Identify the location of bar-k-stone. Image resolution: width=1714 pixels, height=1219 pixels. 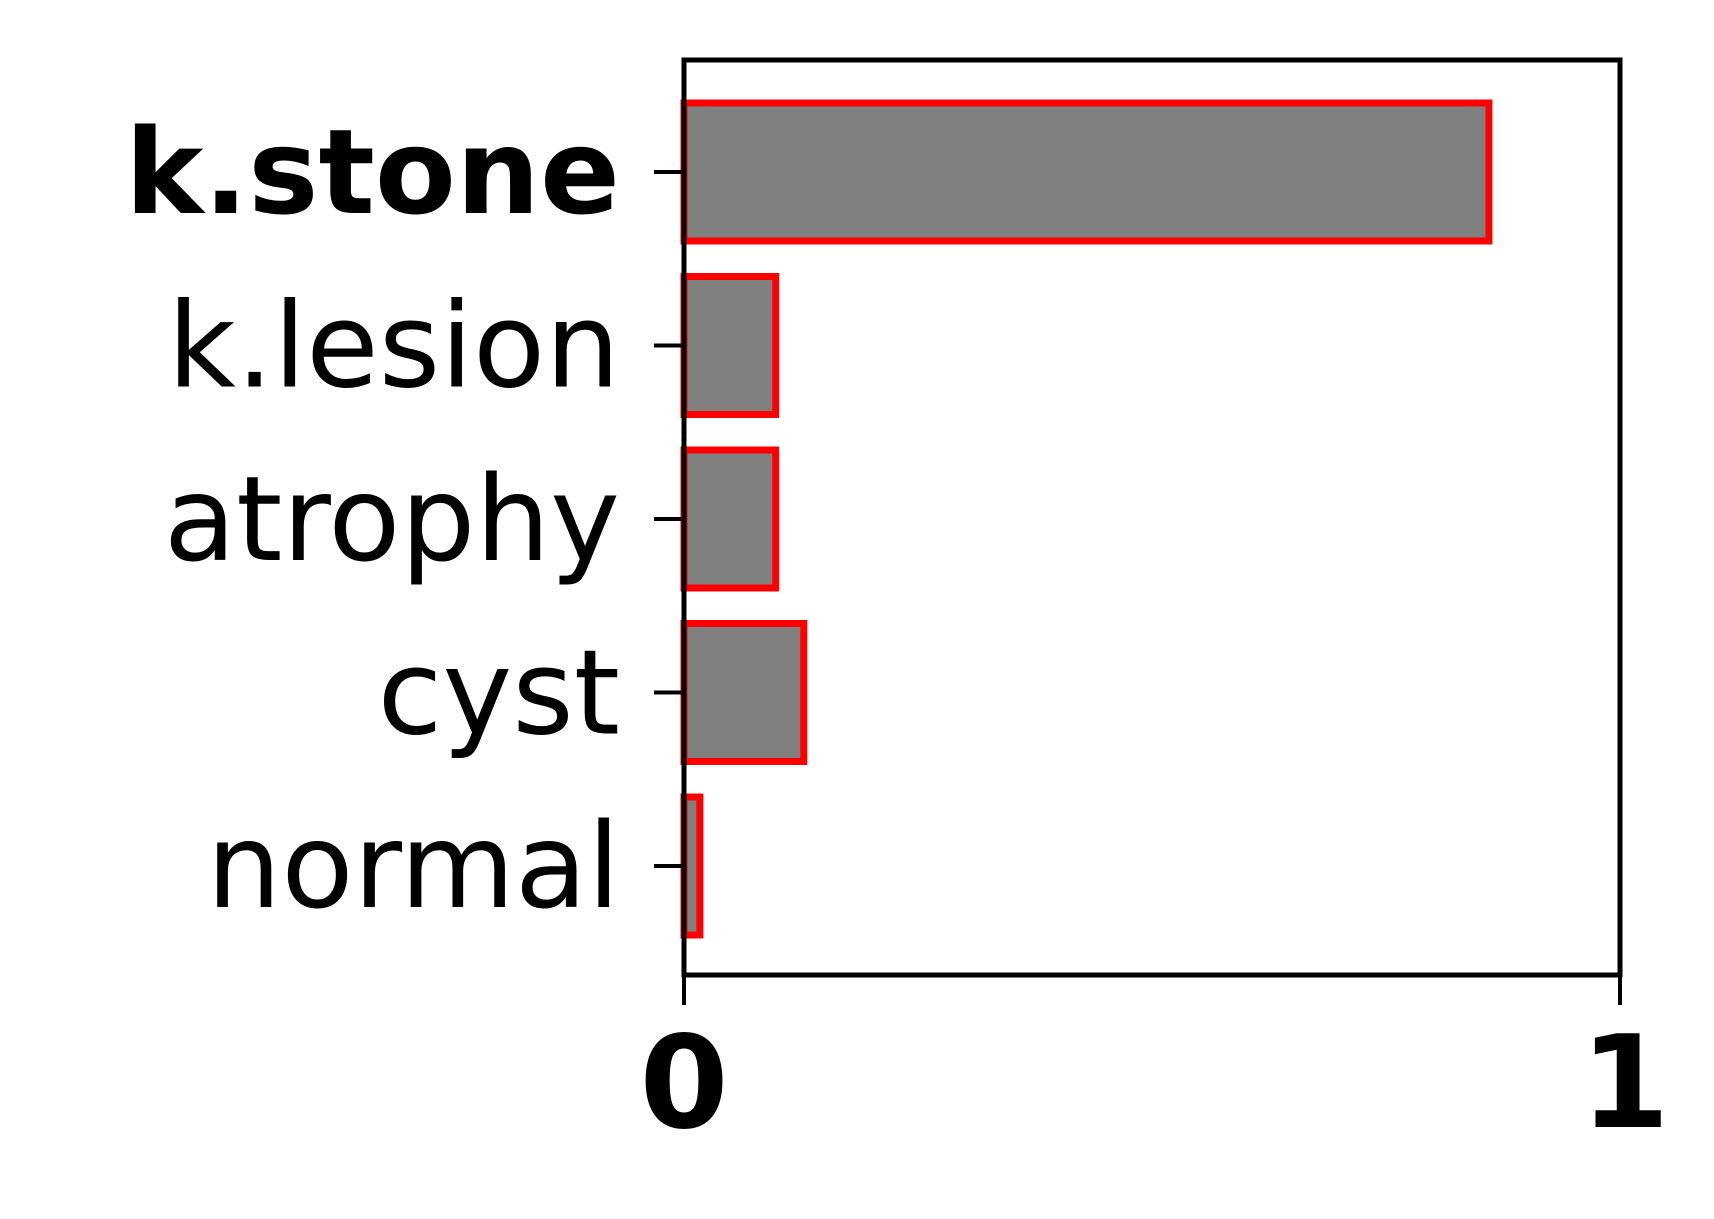
(1086, 172).